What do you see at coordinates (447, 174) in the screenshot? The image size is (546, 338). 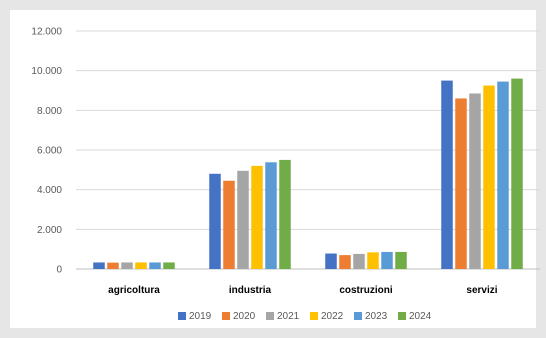 I see `bar-servizi-2019` at bounding box center [447, 174].